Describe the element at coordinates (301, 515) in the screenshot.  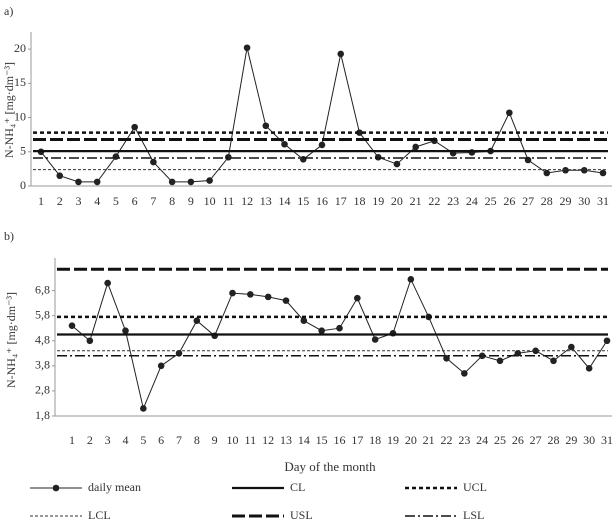
I see `legend-label: USL` at that location.